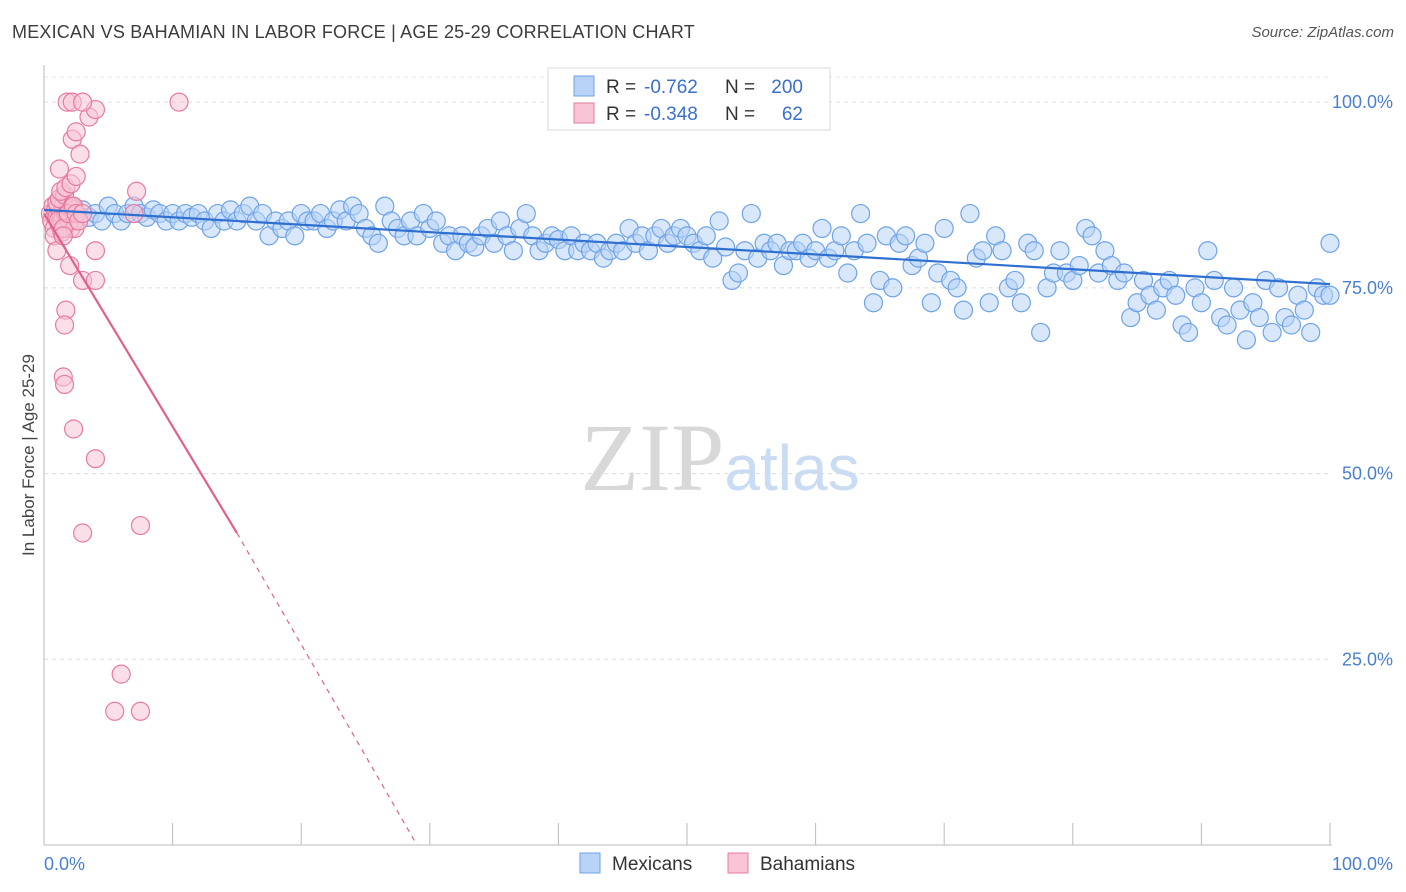 This screenshot has height=892, width=1406. Describe the element at coordinates (140, 373) in the screenshot. I see `trend-line-bahamians` at that location.